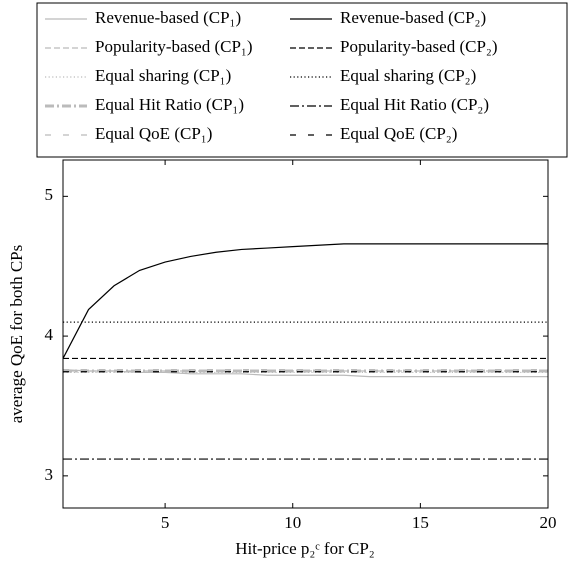 The height and width of the screenshot is (564, 571). What do you see at coordinates (169, 104) in the screenshot?
I see `legend-label: Equal Hit Ratio (CP₁)` at bounding box center [169, 104].